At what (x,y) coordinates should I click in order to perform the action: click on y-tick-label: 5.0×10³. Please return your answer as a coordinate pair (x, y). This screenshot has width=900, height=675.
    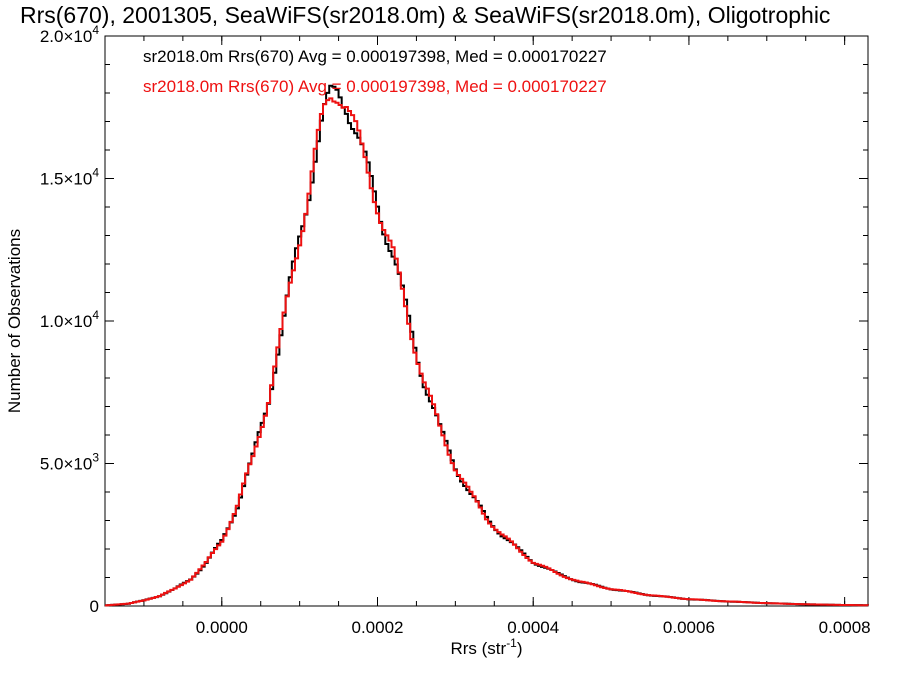
    Looking at the image, I should click on (69, 462).